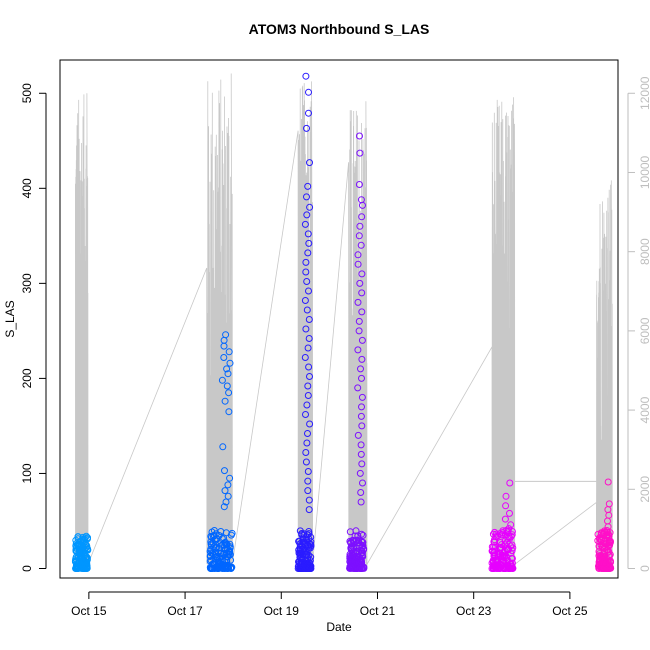 Image resolution: width=650 pixels, height=650 pixels. I want to click on y2-tick-label: 2000, so click(644, 489).